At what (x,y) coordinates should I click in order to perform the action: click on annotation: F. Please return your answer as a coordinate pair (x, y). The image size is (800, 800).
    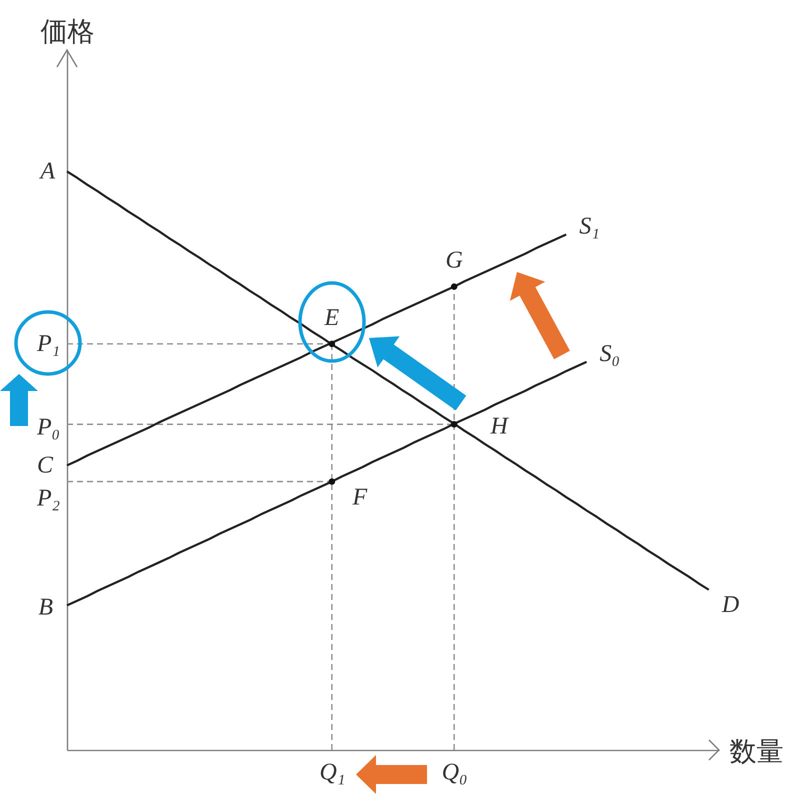
    Looking at the image, I should click on (360, 497).